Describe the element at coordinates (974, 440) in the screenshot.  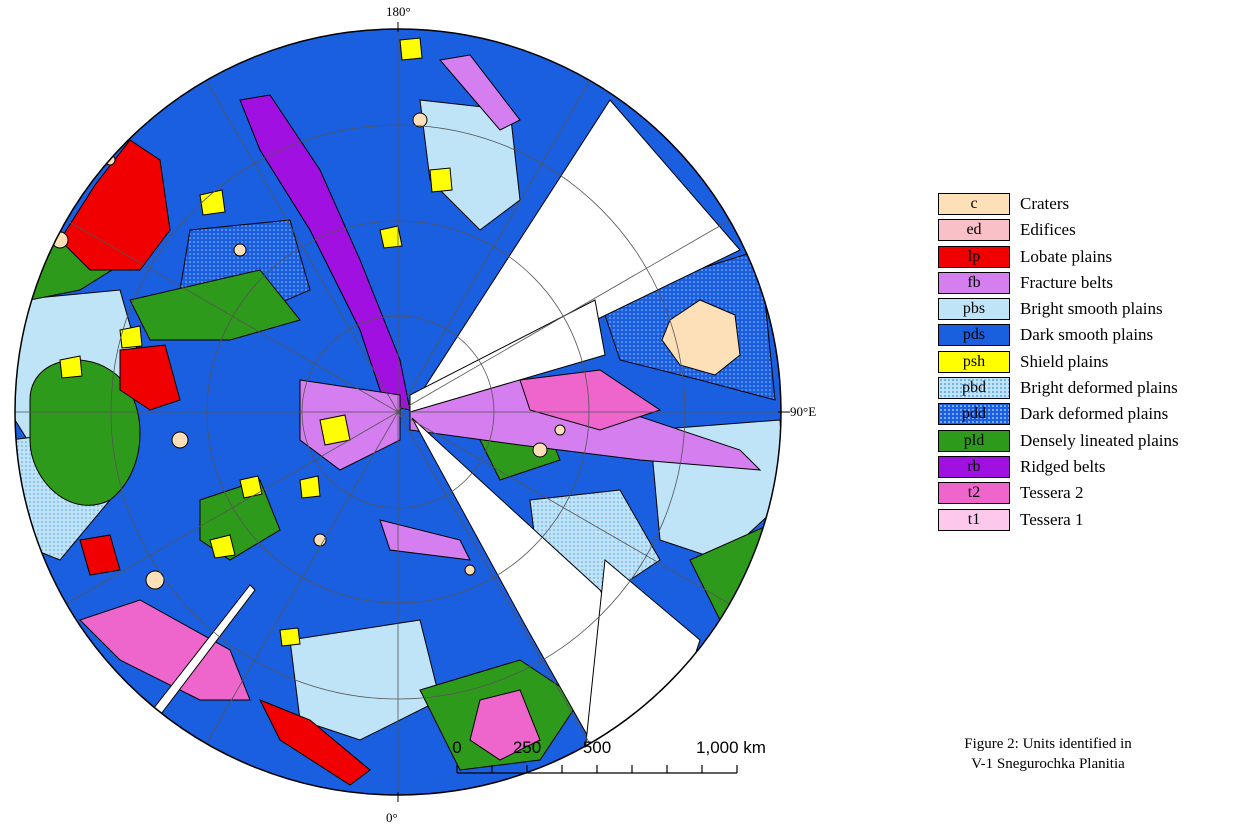
I see `legend-swatch-pld: pld` at that location.